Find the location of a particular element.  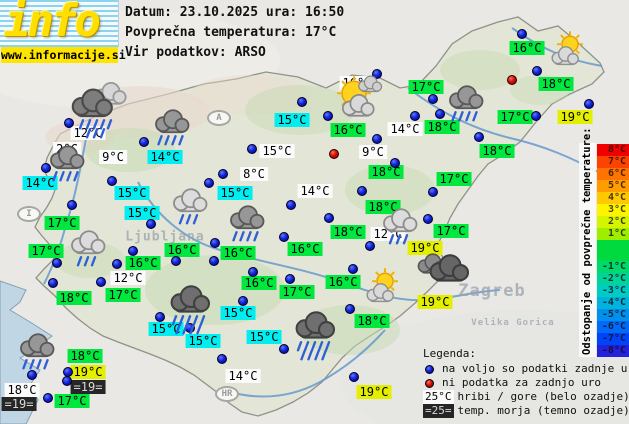

header-date-line: Datum: 23.10.2025 ura: 16:50 is located at coordinates (235, 12).